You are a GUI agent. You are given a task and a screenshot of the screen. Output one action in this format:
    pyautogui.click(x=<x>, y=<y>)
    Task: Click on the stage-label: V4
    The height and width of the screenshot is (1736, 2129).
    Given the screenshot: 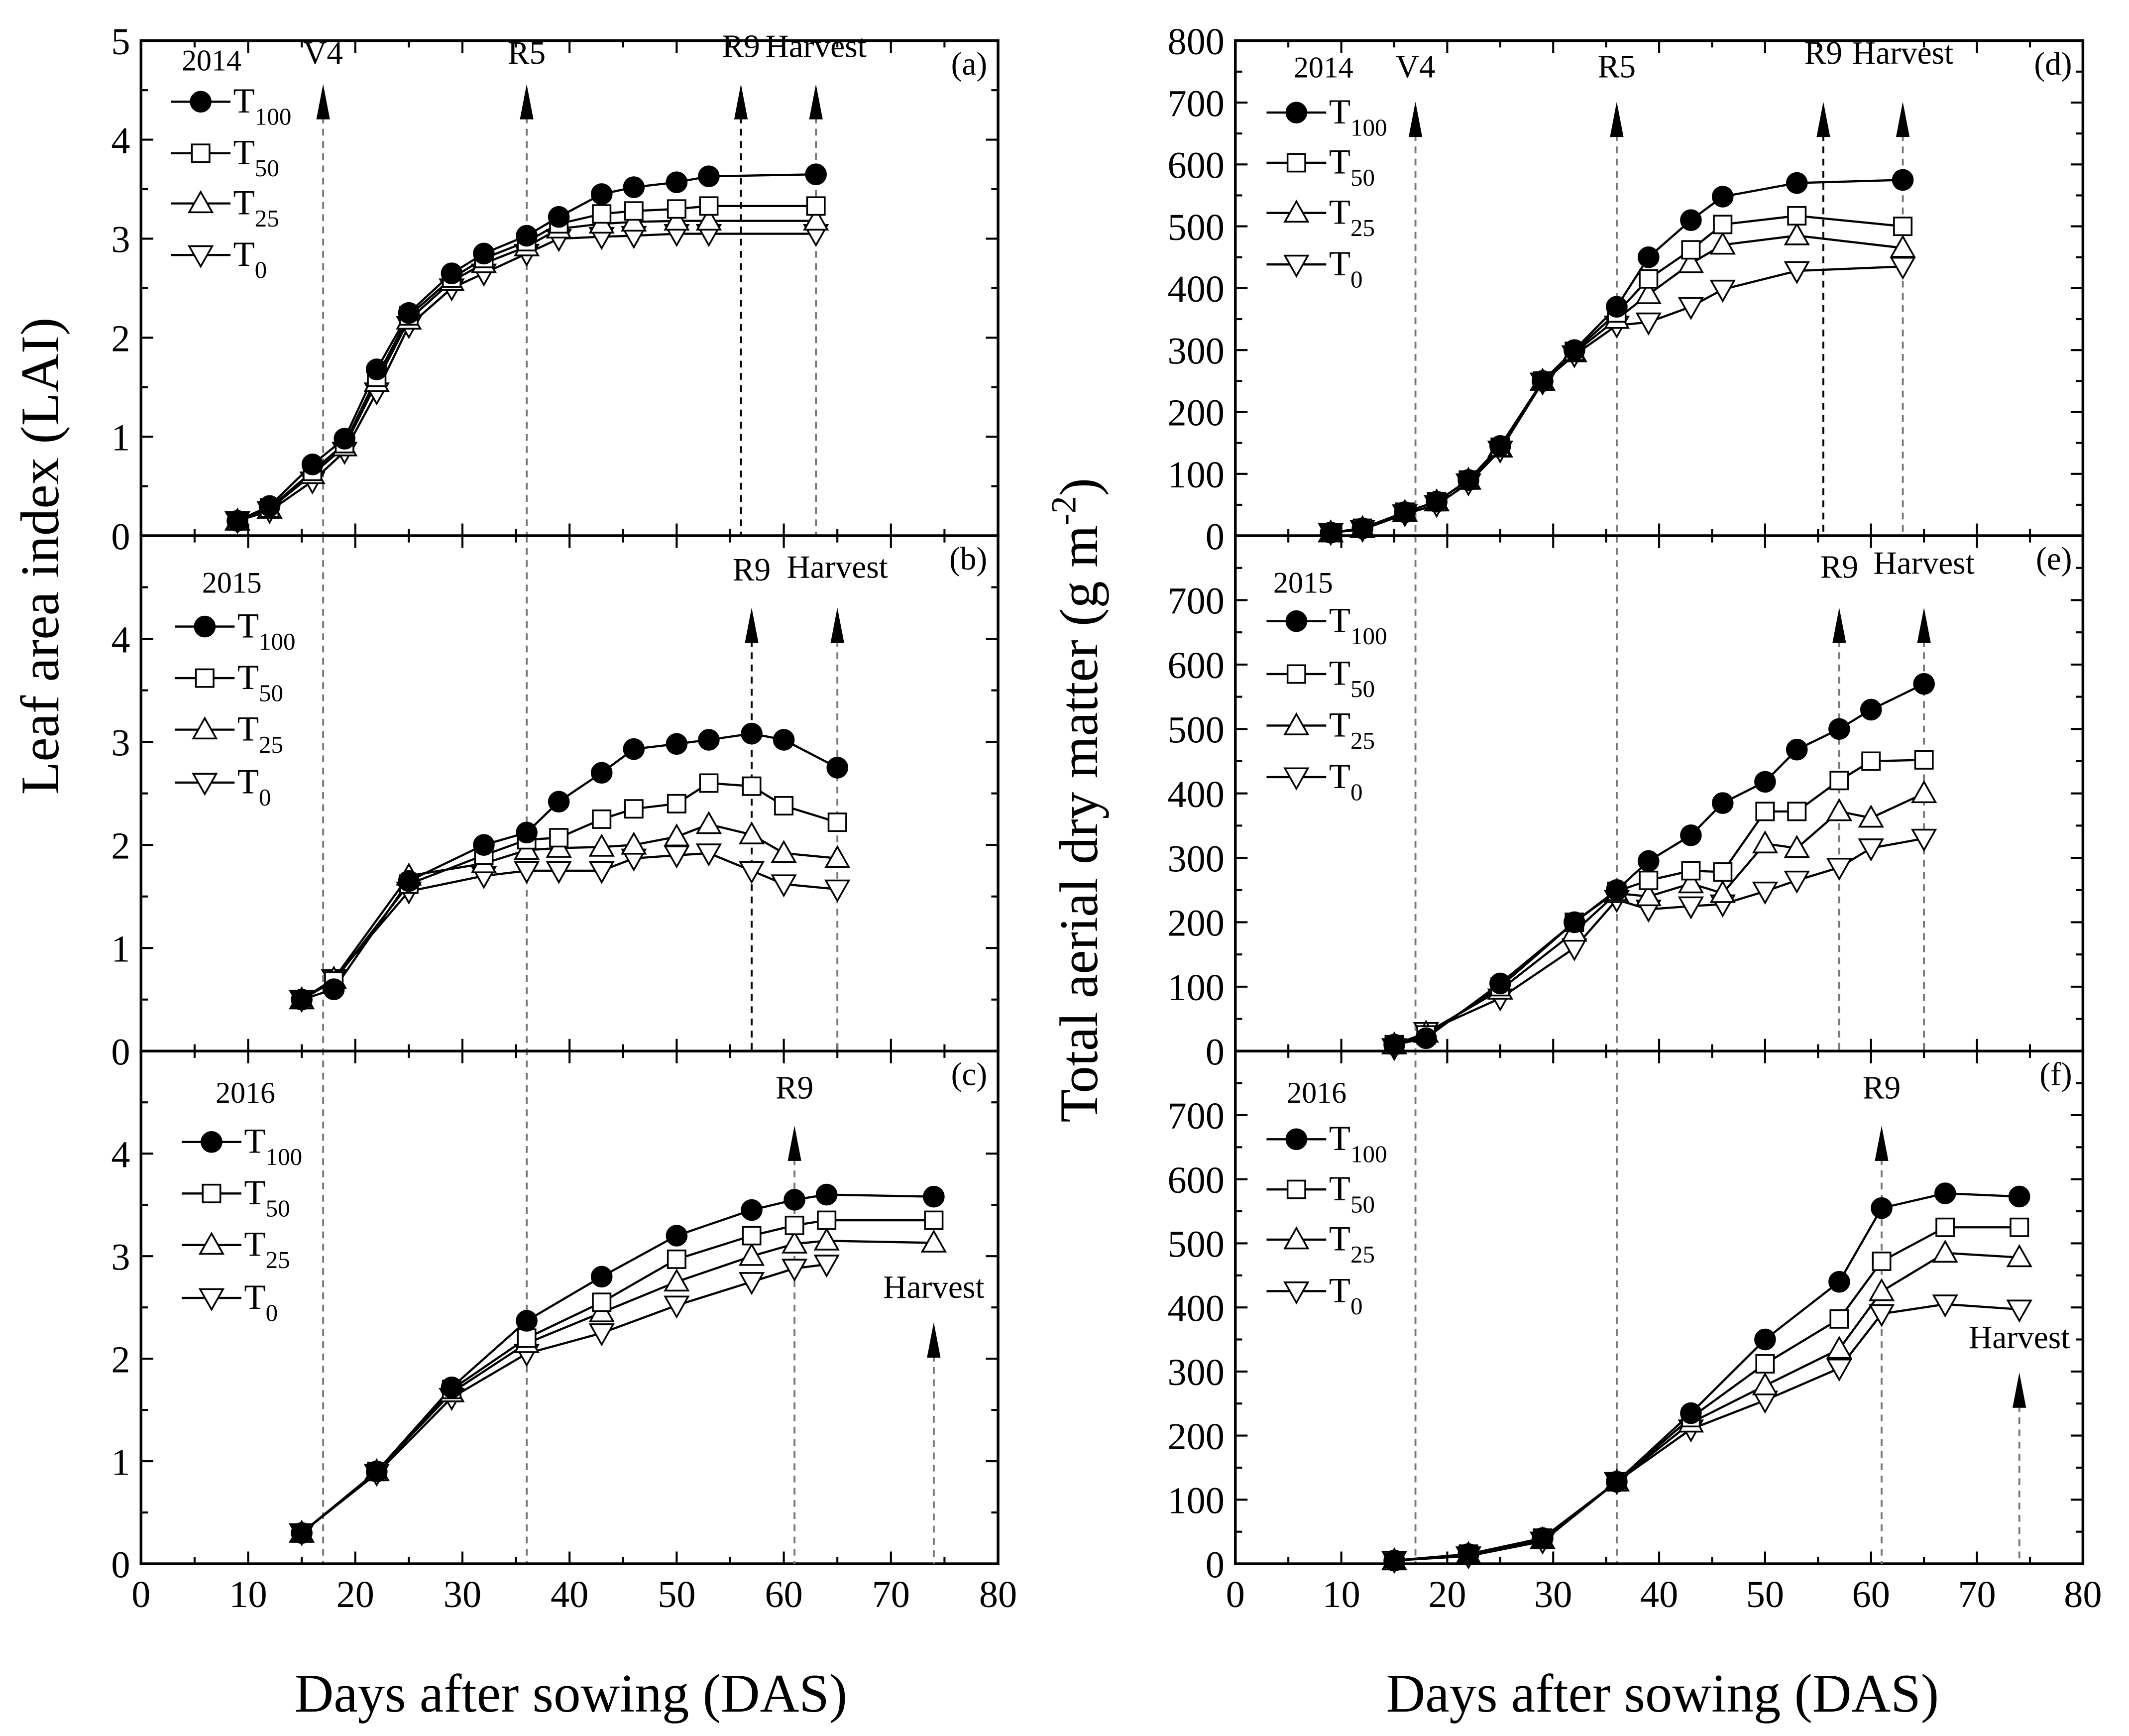 What is the action you would take?
    pyautogui.click(x=1416, y=67)
    